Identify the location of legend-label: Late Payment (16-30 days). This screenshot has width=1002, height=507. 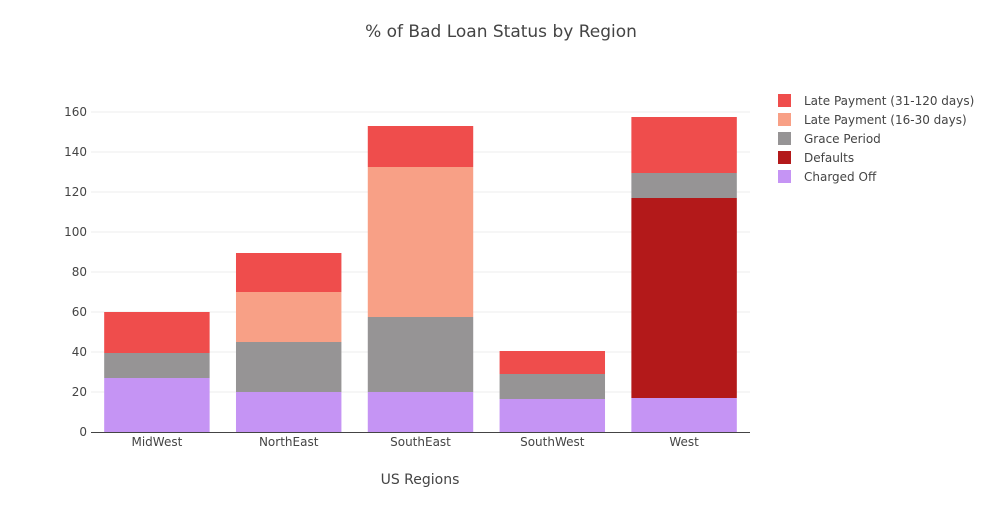
(885, 120).